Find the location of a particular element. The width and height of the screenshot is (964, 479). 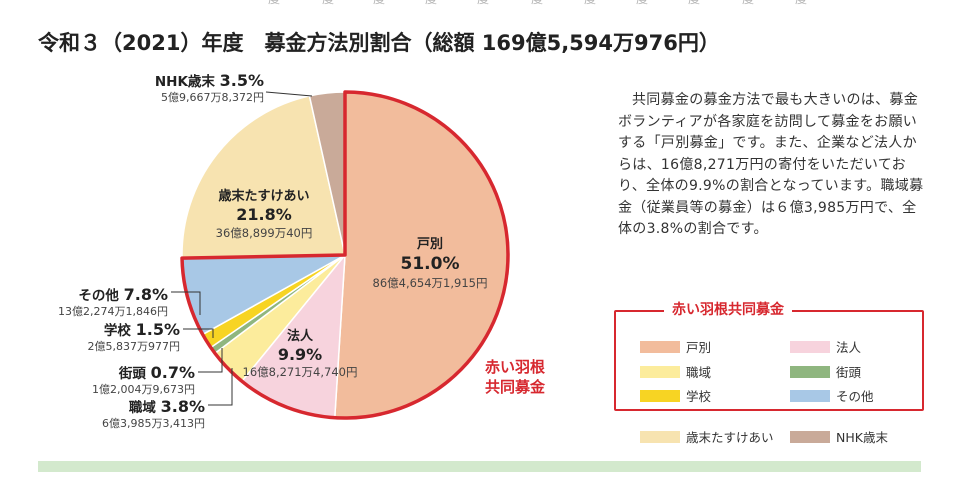

slice-label-2: 職域 3.8% is located at coordinates (167, 406).